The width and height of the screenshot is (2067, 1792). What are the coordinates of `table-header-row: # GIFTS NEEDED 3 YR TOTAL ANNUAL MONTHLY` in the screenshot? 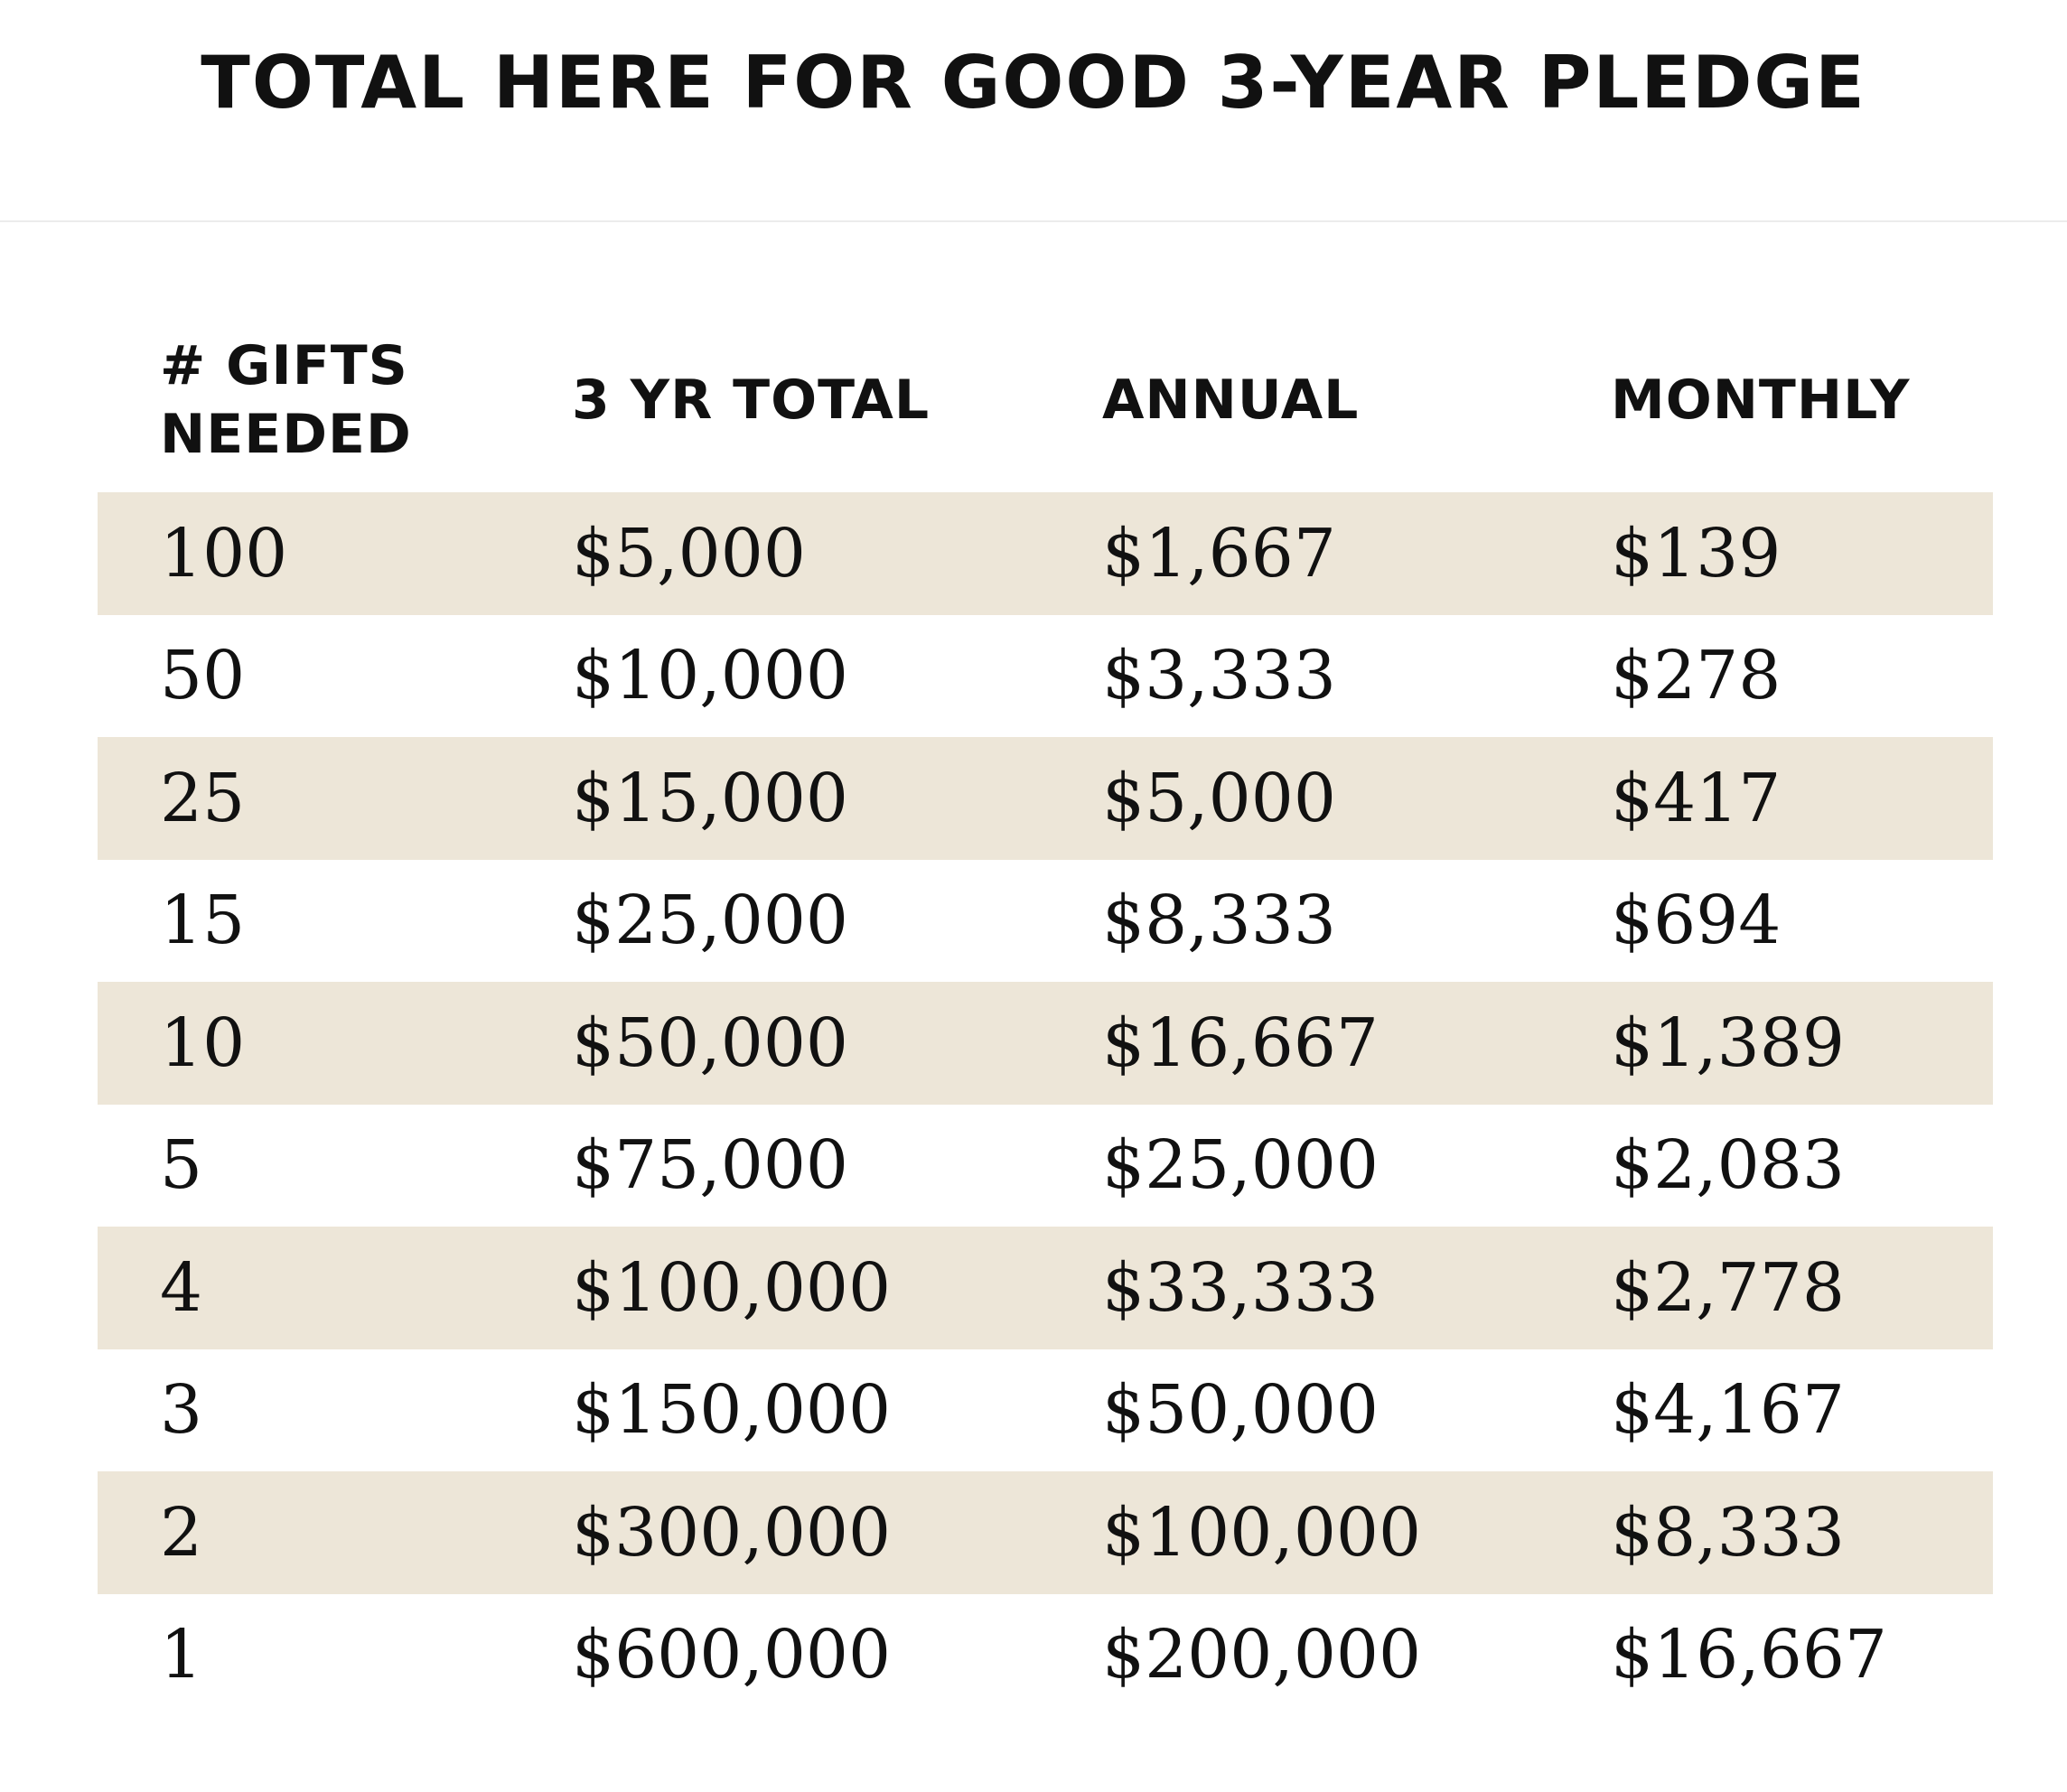 It's located at (1045, 399).